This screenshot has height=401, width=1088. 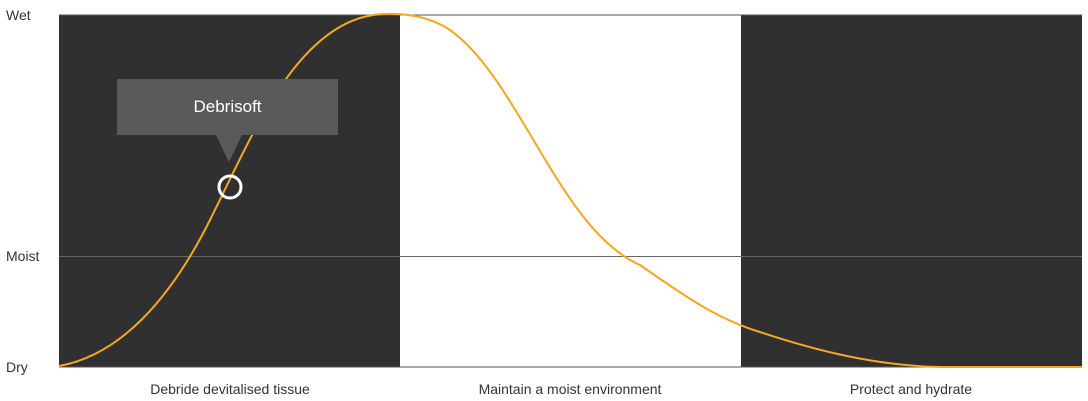 What do you see at coordinates (23, 256) in the screenshot?
I see `y-label-moist: Moist` at bounding box center [23, 256].